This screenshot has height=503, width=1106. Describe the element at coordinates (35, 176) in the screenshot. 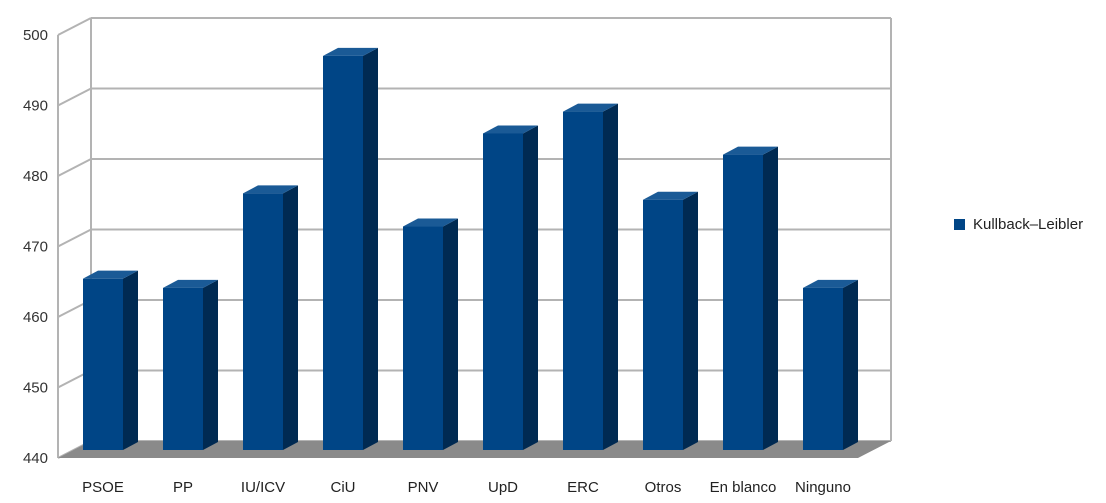

I see `y-tick-label: 480` at that location.